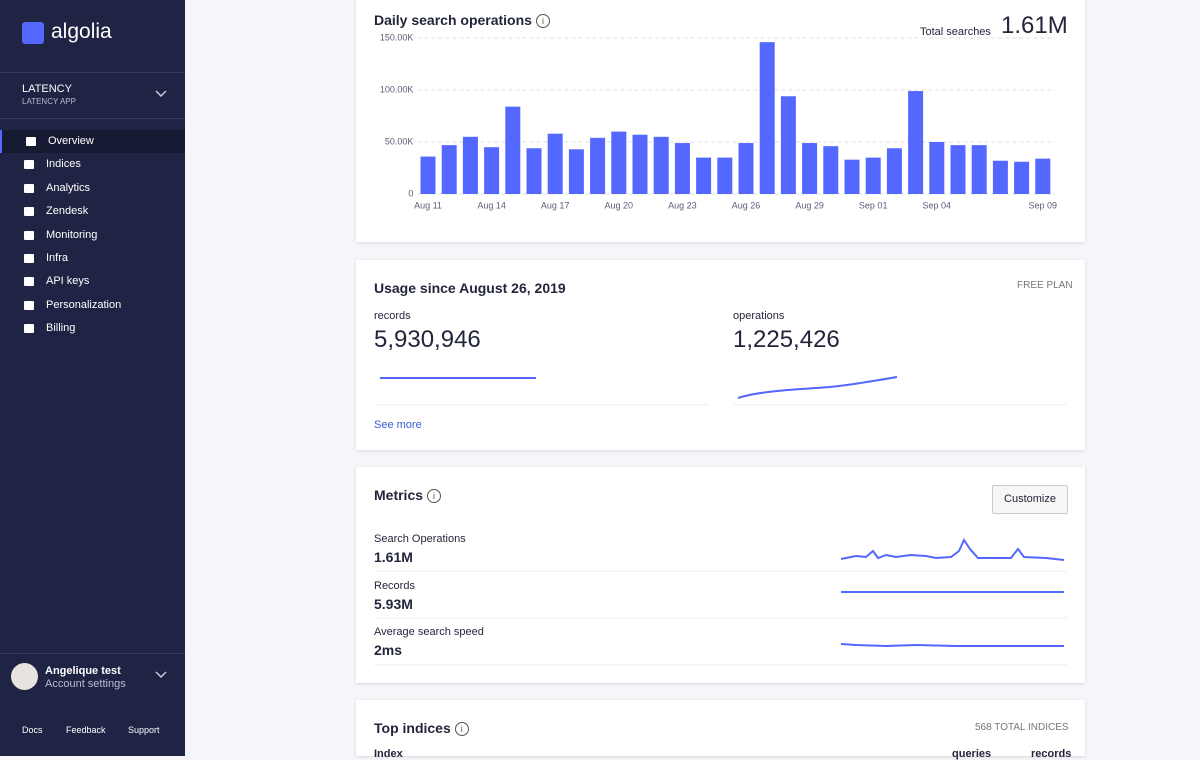 This screenshot has width=1200, height=760. What do you see at coordinates (398, 425) in the screenshot?
I see `see-more: See more` at bounding box center [398, 425].